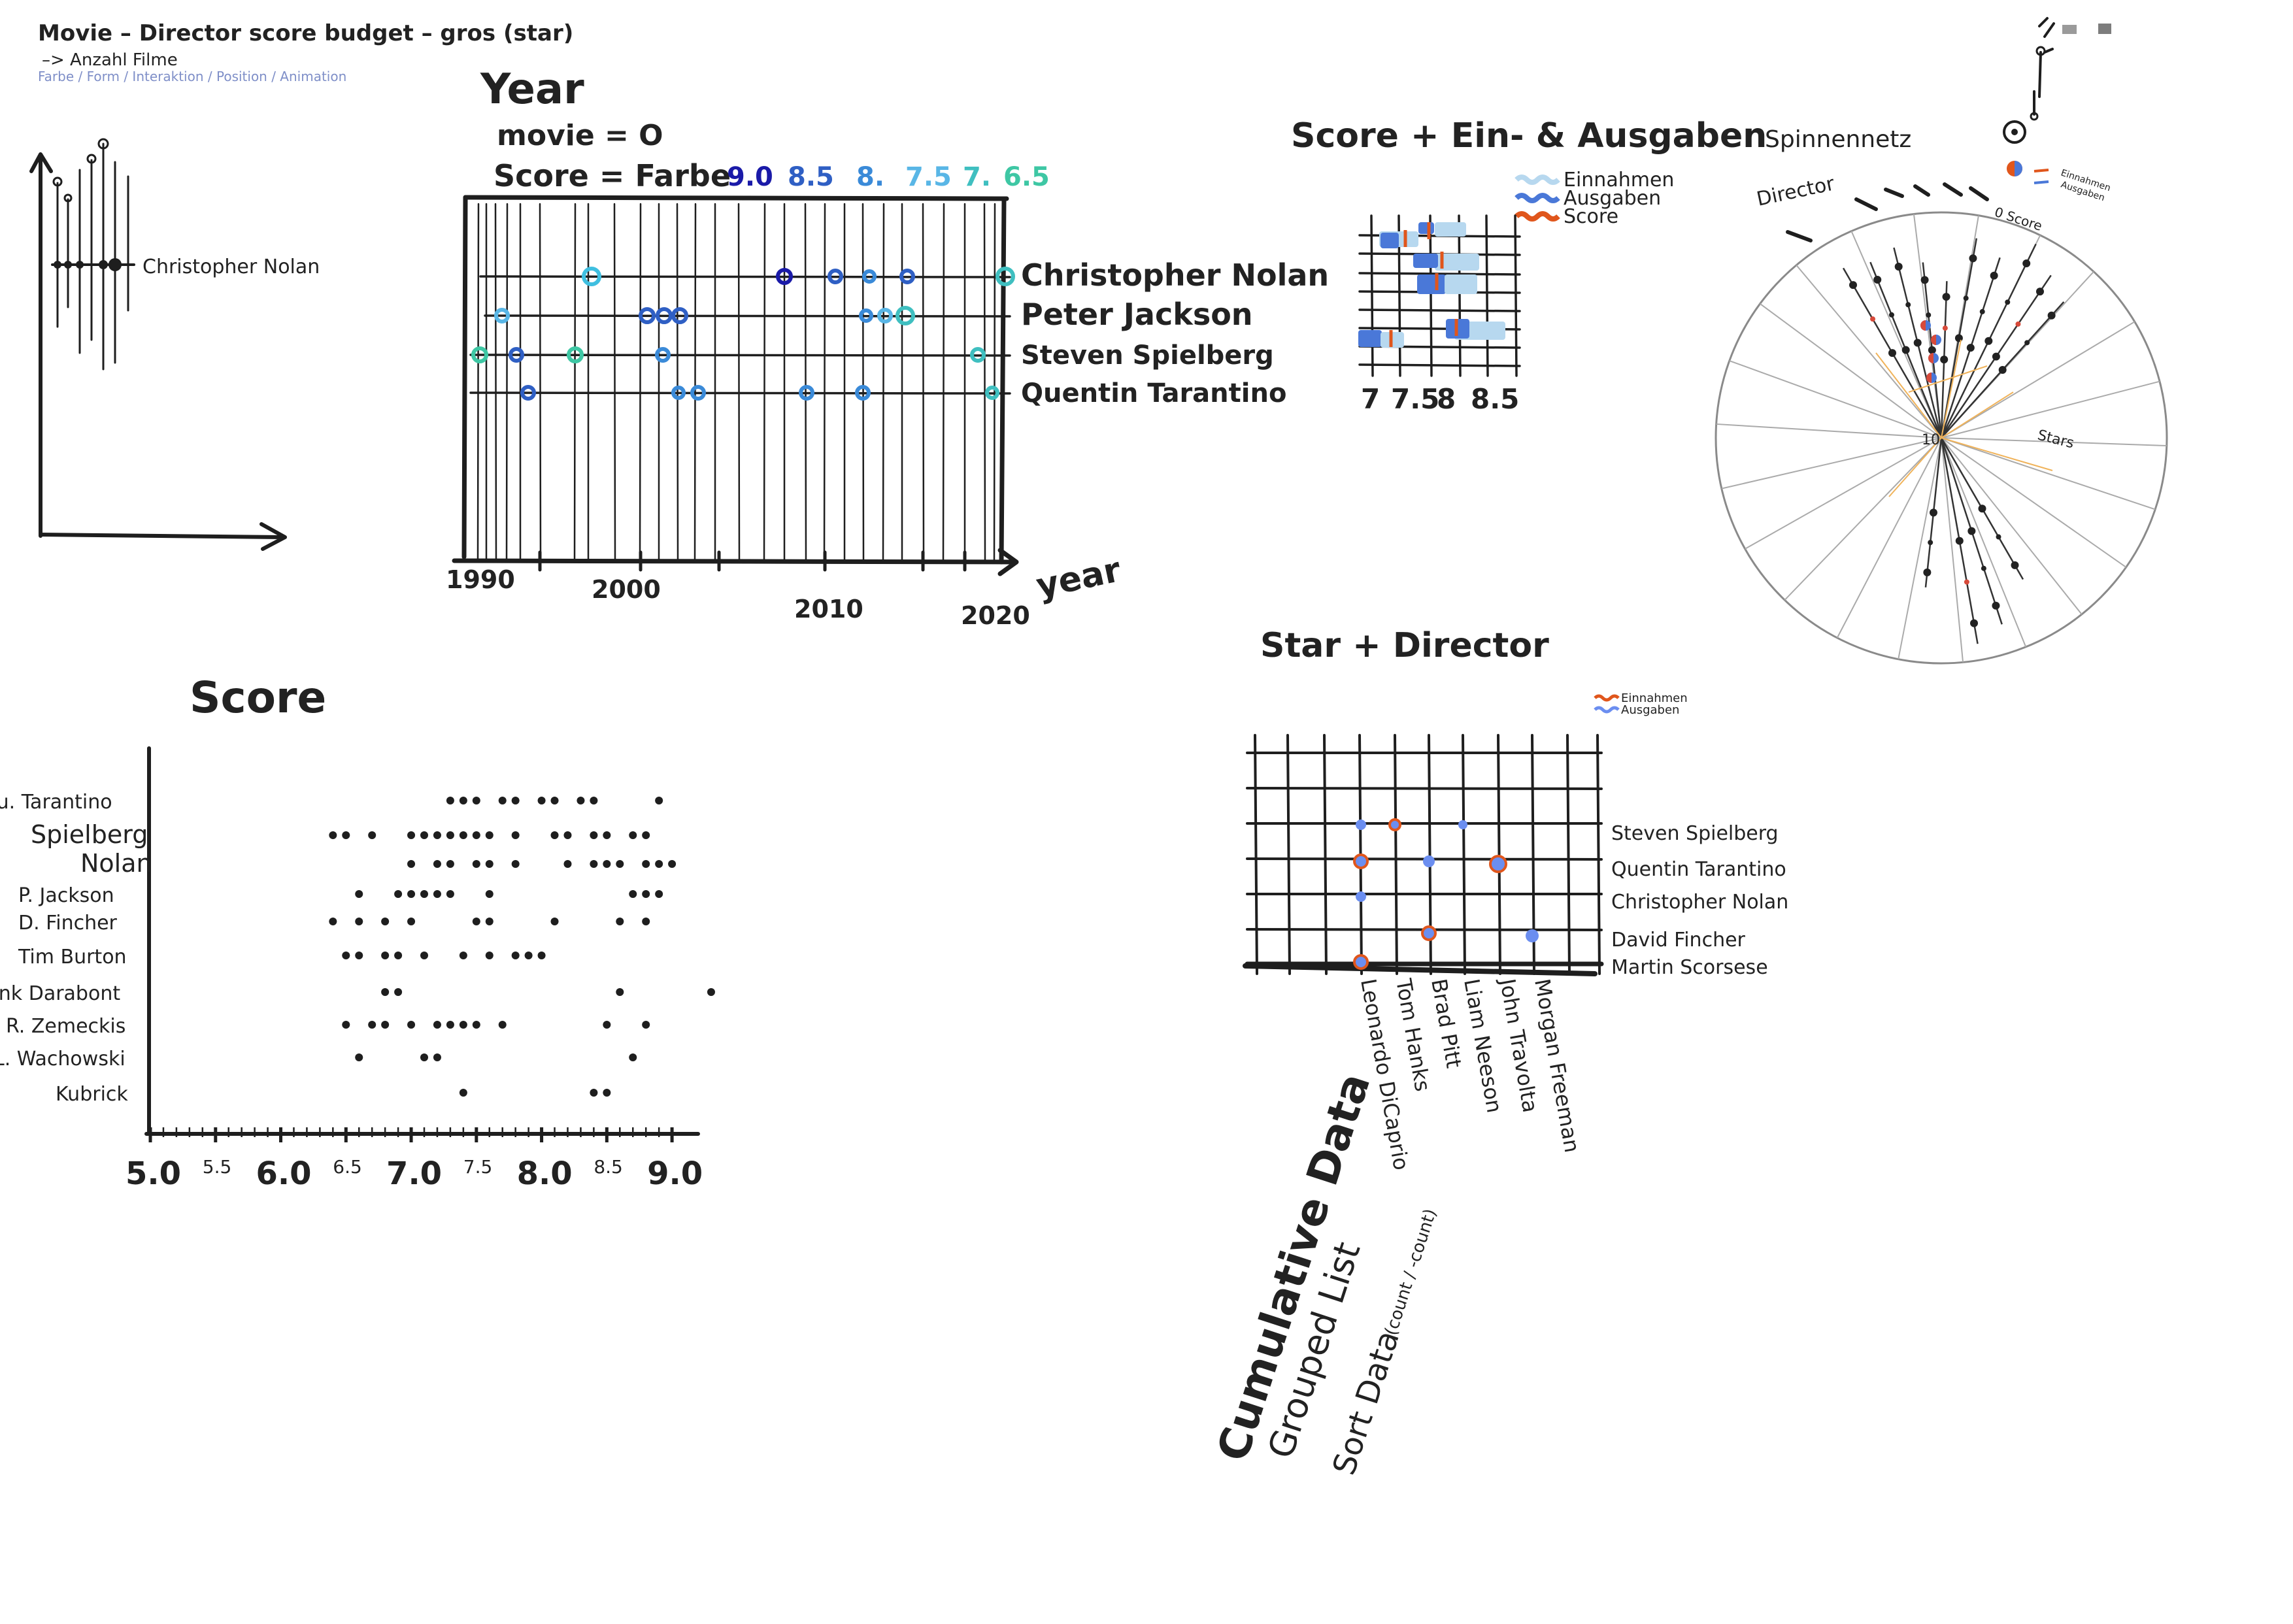  What do you see at coordinates (2041, 182) in the screenshot?
I see `spider-legend-swatch` at bounding box center [2041, 182].